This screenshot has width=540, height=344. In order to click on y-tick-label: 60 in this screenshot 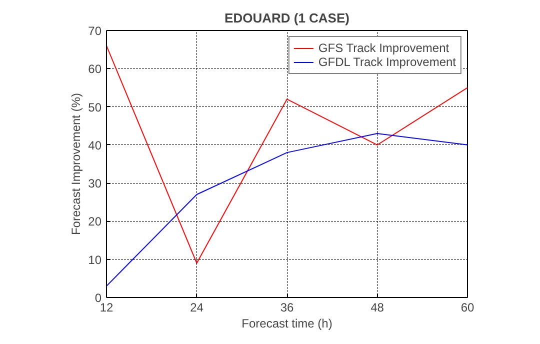, I will do `click(95, 69)`.